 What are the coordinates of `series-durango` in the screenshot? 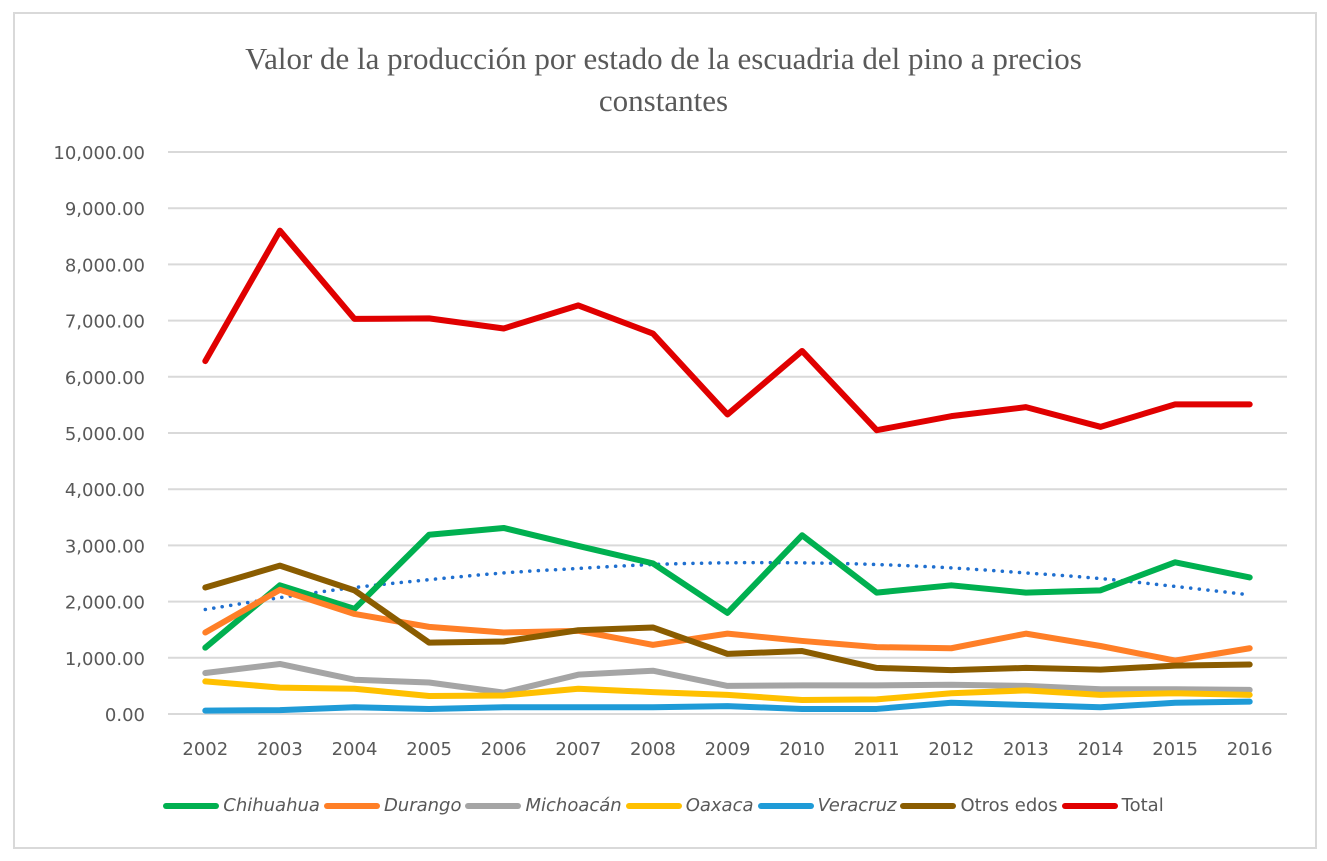 It's located at (727, 625).